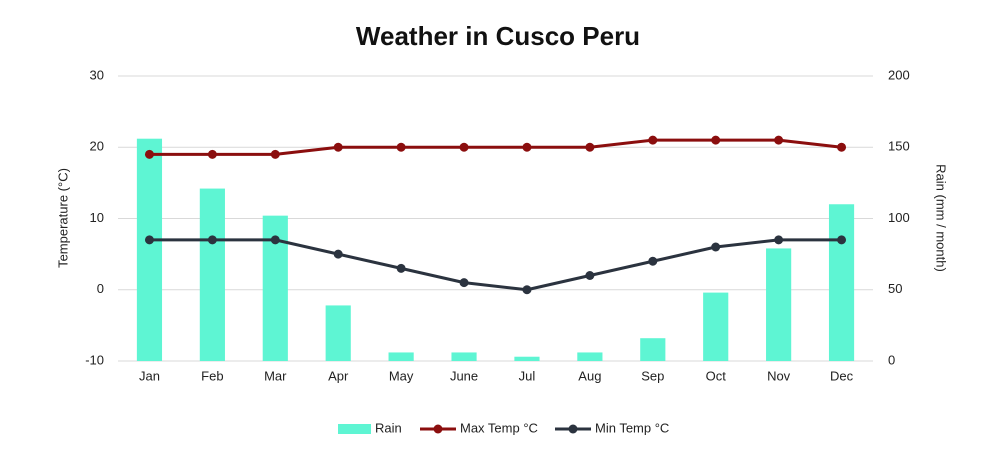 This screenshot has height=458, width=1000. I want to click on y-tick-label: 0, so click(100, 288).